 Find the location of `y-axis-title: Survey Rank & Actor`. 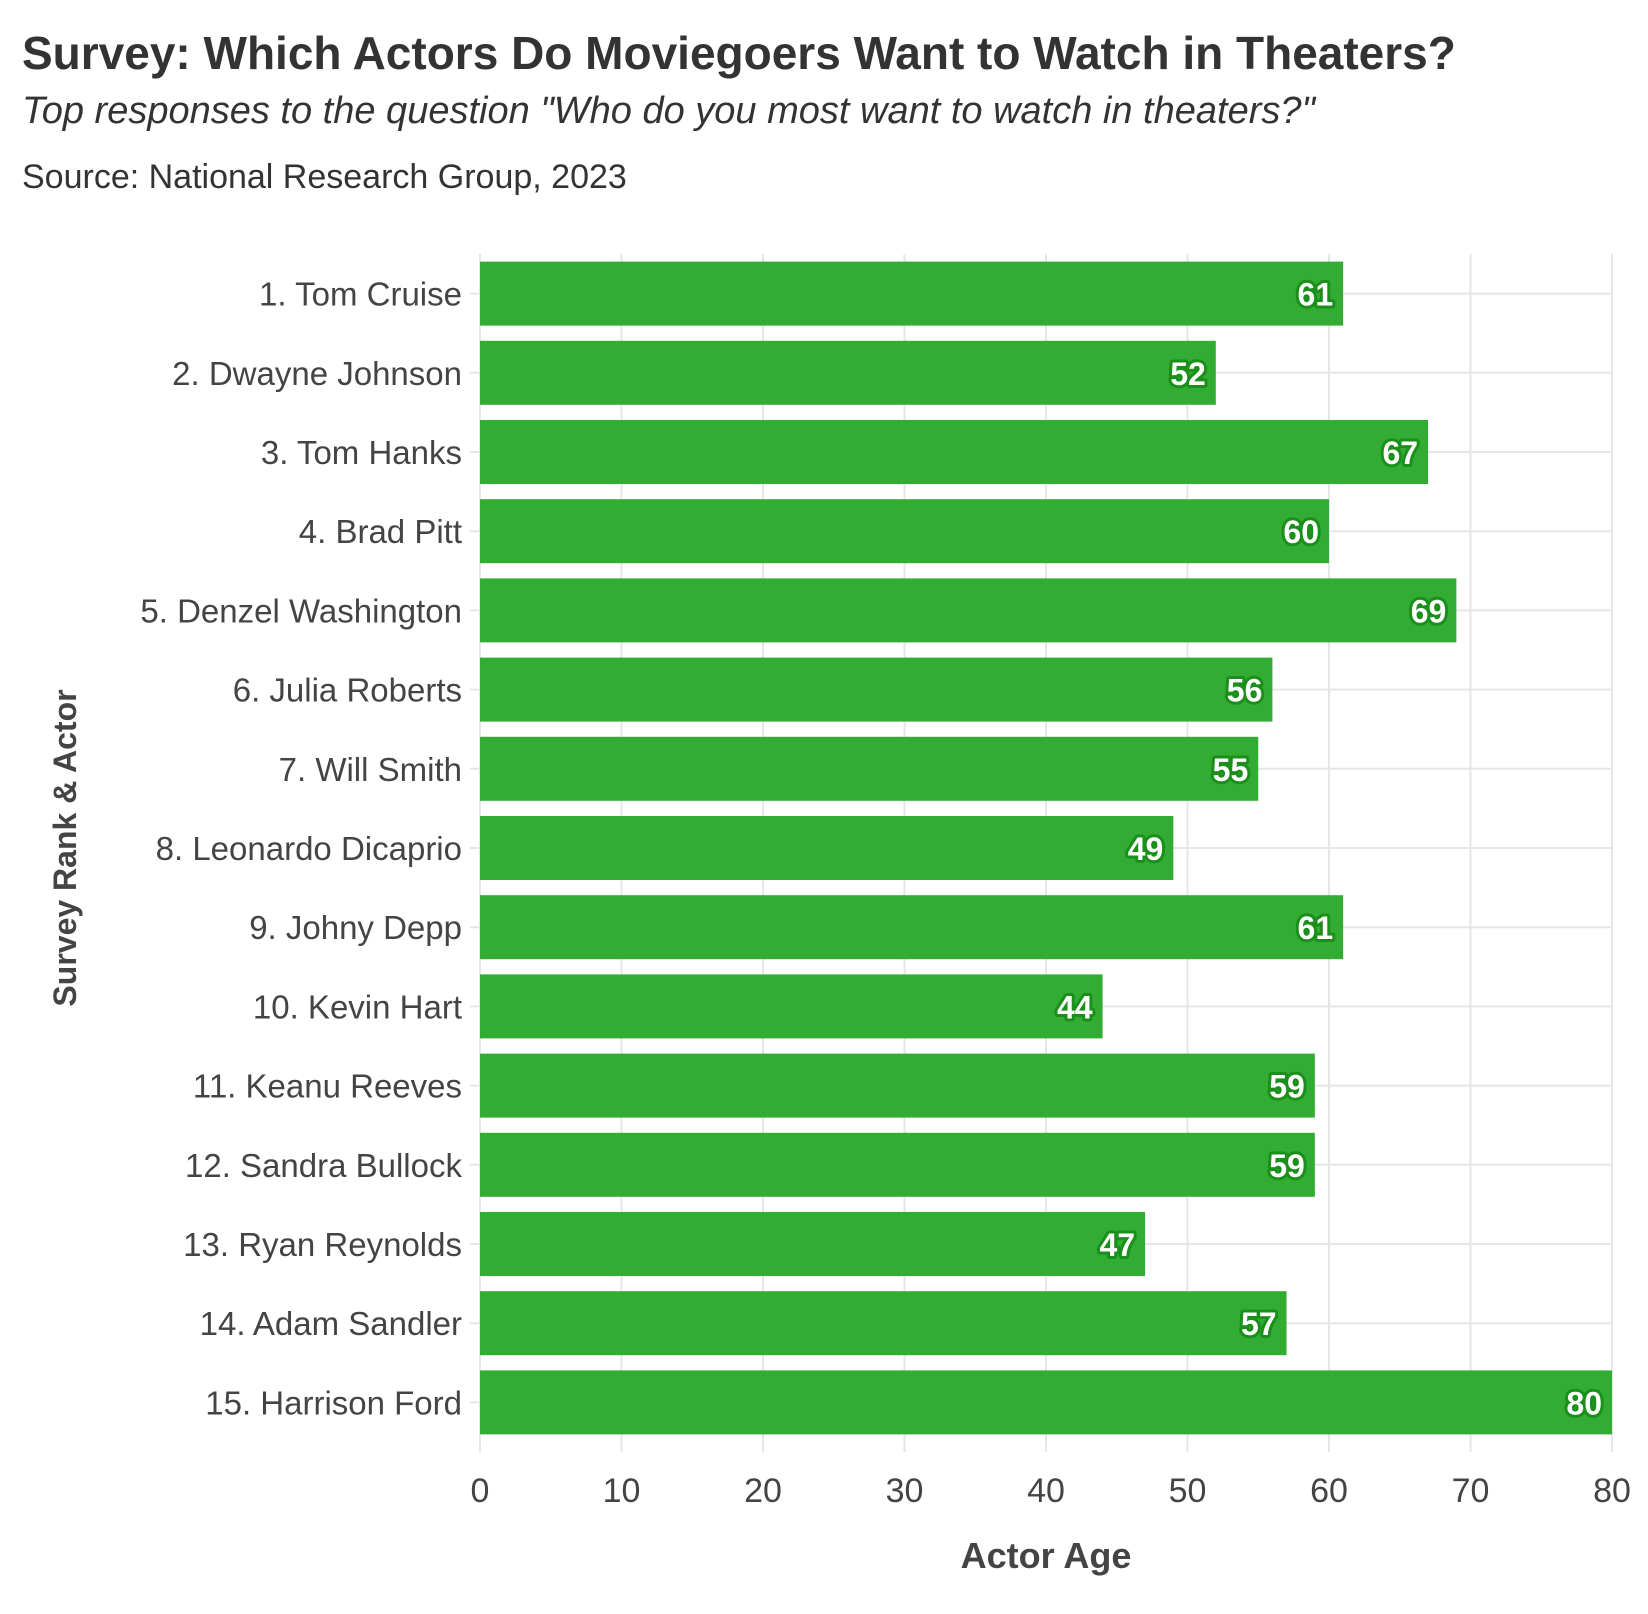

y-axis-title: Survey Rank & Actor is located at coordinates (65, 847).